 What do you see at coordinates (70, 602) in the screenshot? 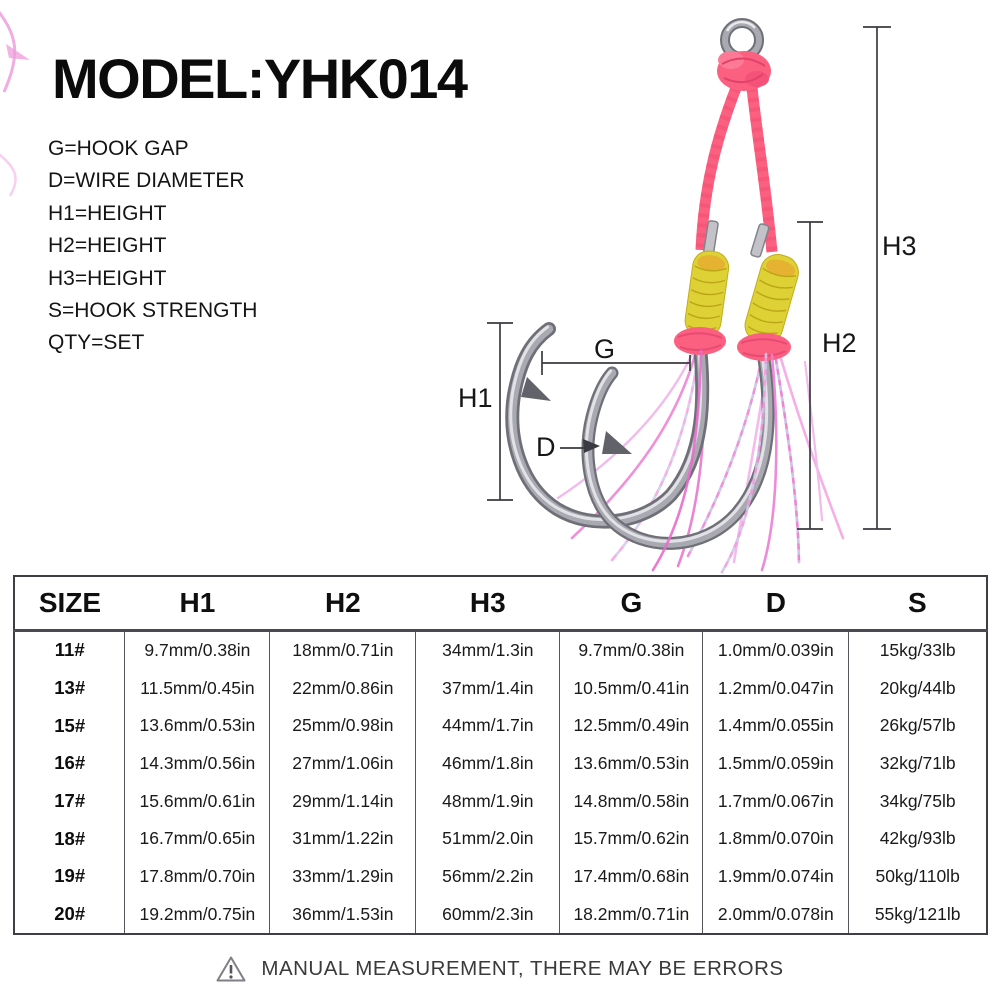
I see `column-header-size: SIZE` at bounding box center [70, 602].